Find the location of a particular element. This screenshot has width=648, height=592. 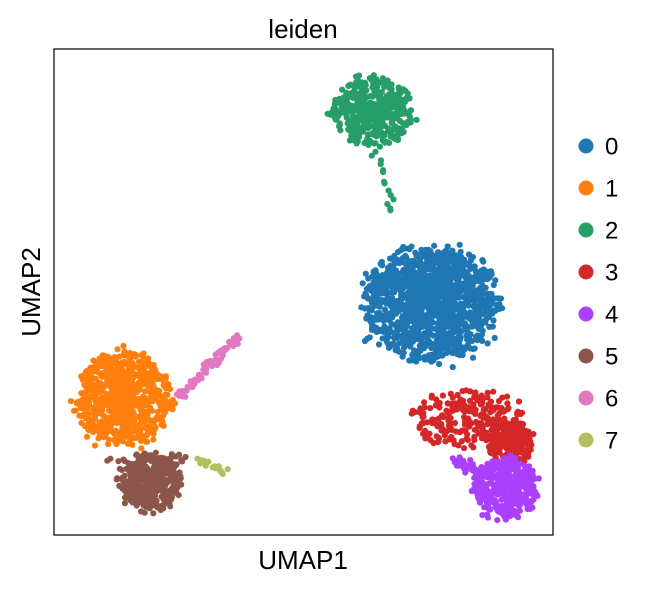

legend-label-3: 3 is located at coordinates (611, 273).